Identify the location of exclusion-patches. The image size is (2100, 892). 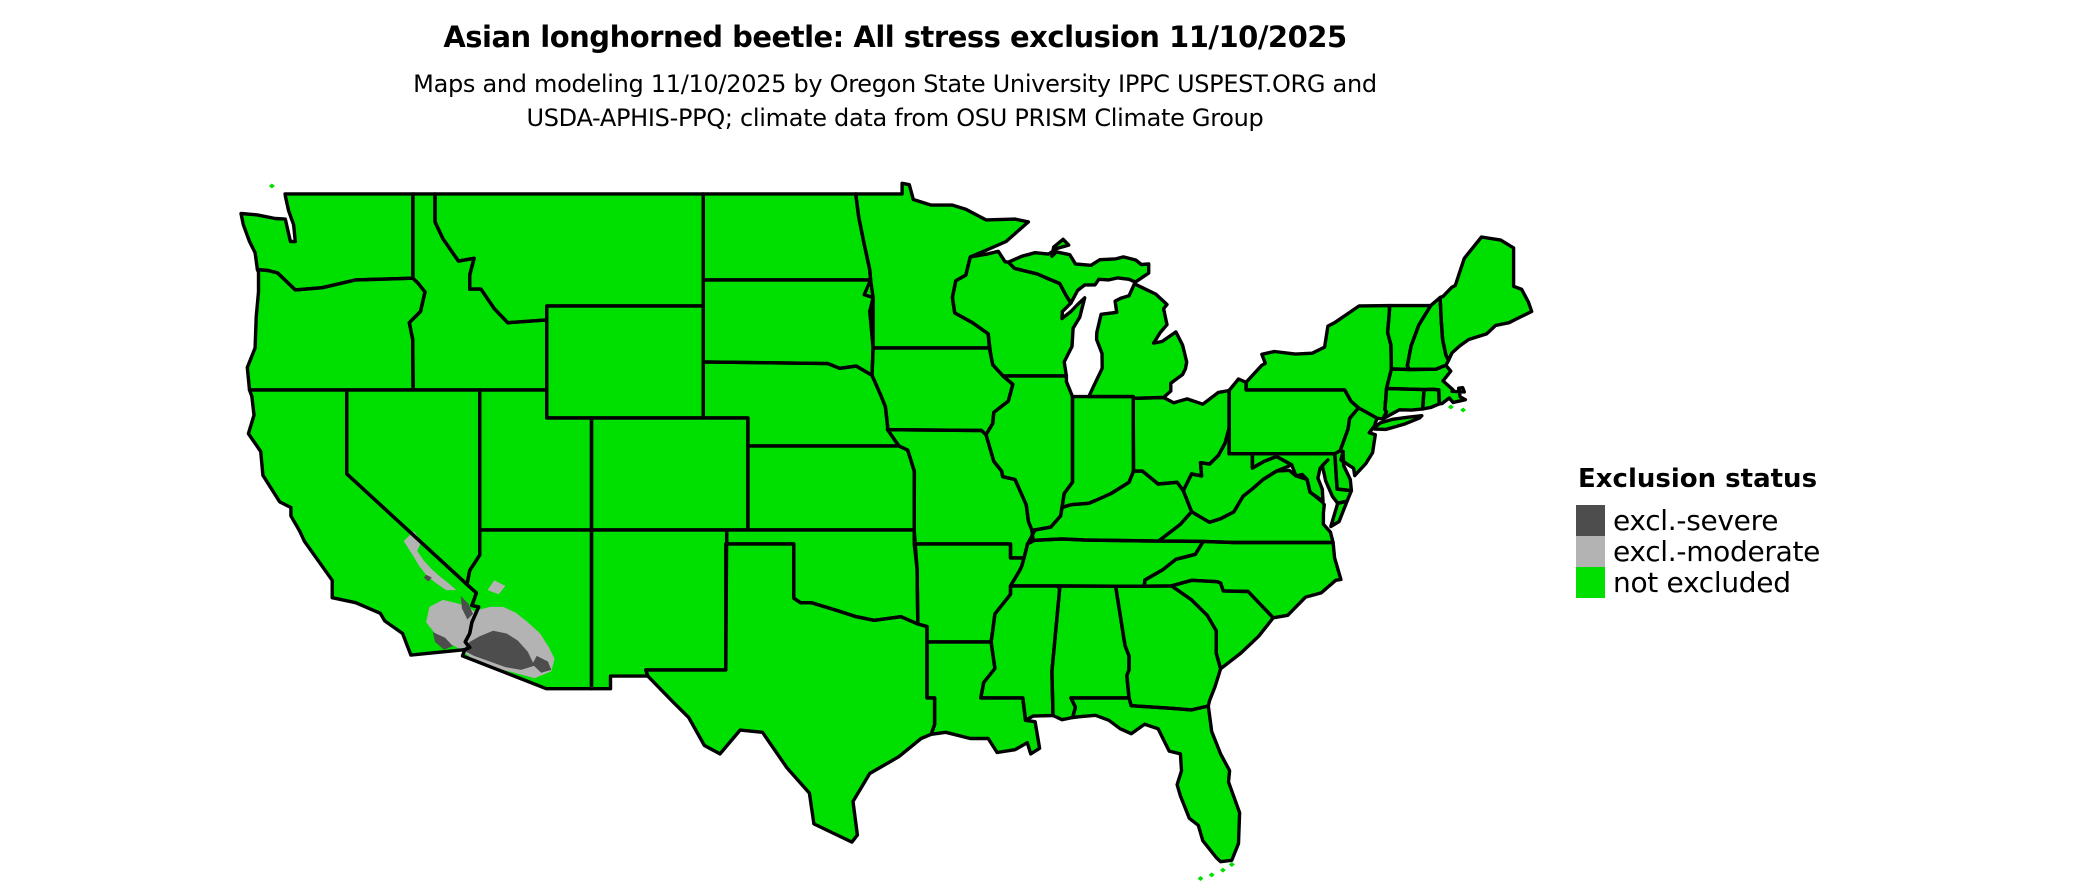
(479, 605).